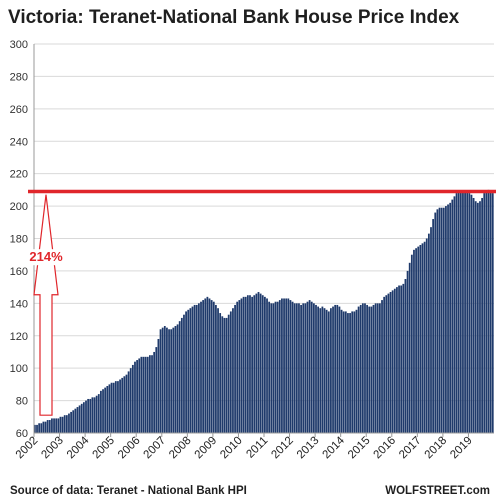  Describe the element at coordinates (206, 448) in the screenshot. I see `x-tick-label: 2009` at that location.